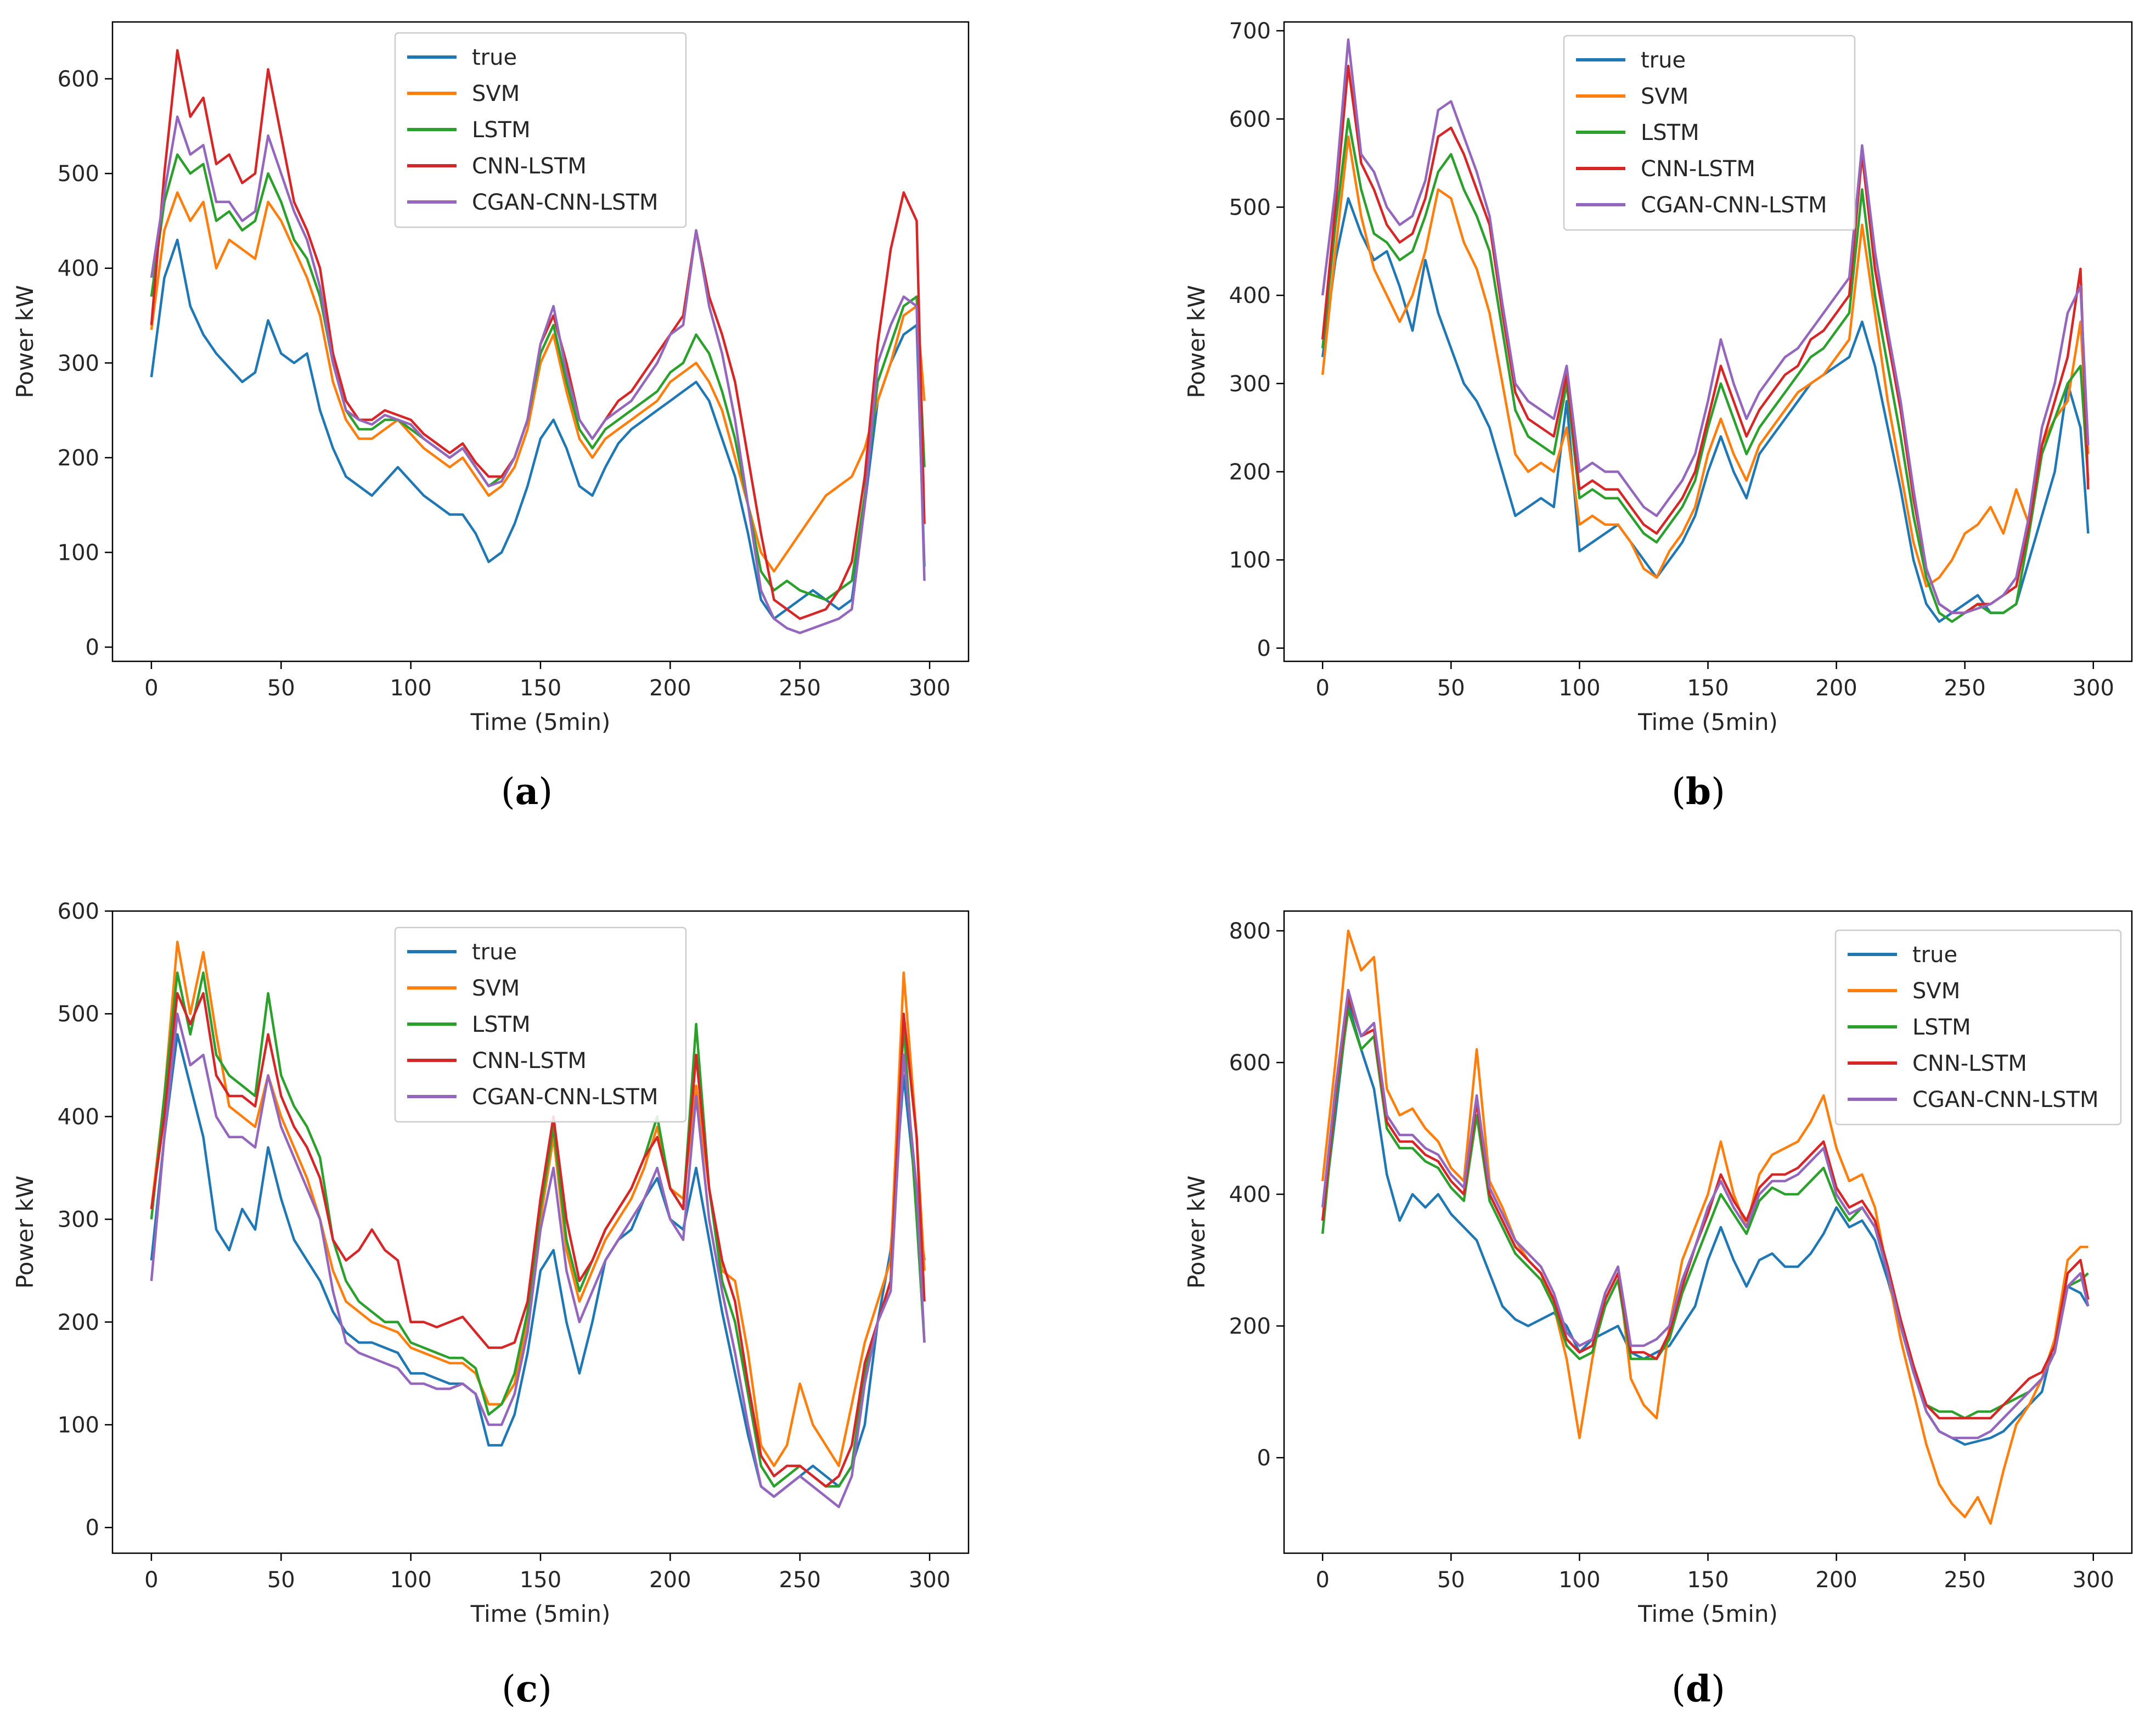 Image resolution: width=2156 pixels, height=1714 pixels. What do you see at coordinates (1250, 31) in the screenshot?
I see `y-tick-label: 700` at bounding box center [1250, 31].